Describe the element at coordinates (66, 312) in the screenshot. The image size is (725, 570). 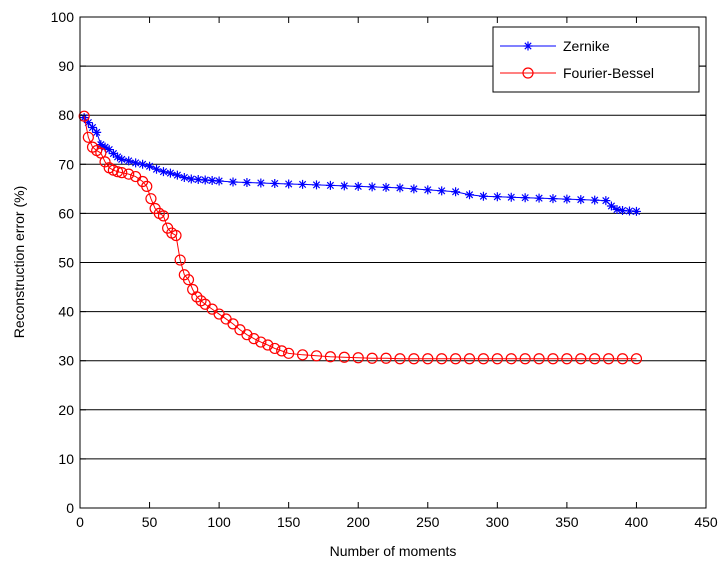
I see `y-tick-label: 40` at that location.